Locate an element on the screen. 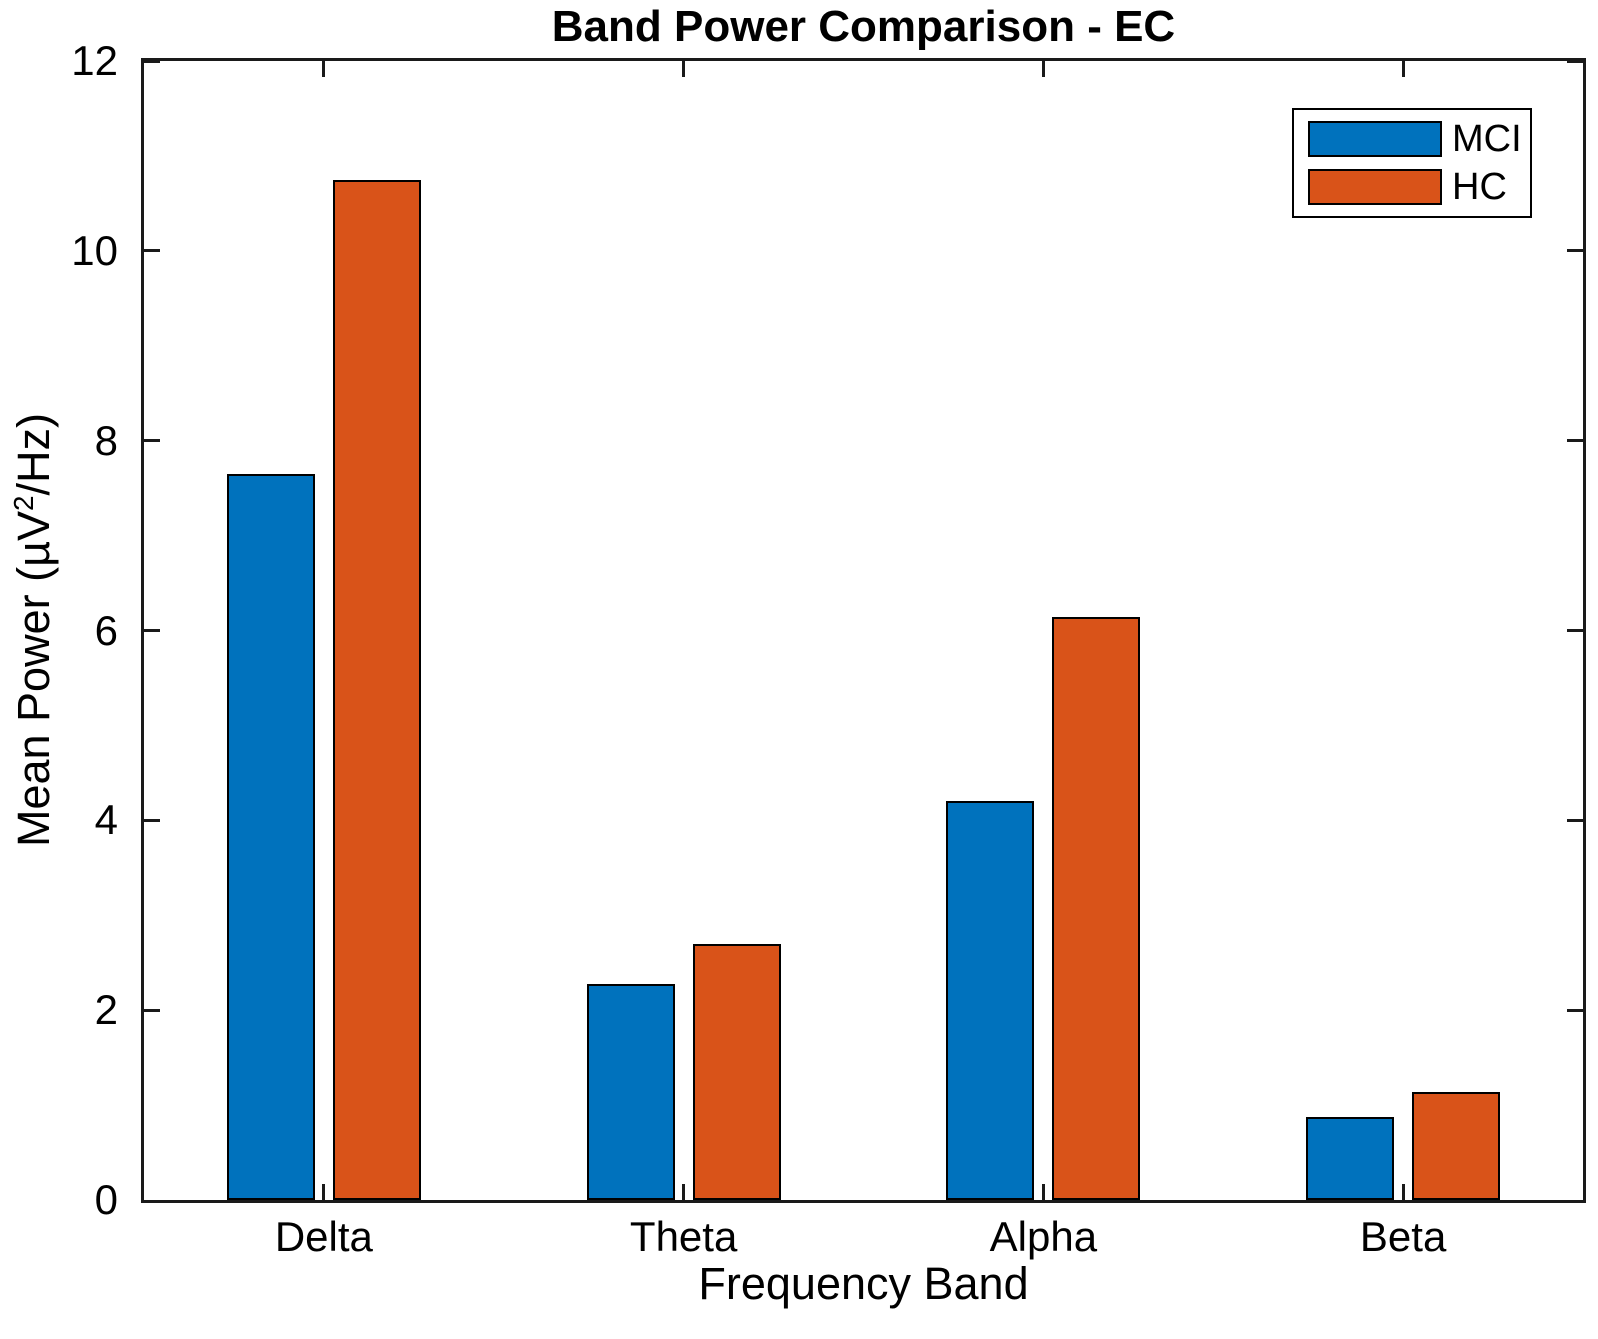 Image resolution: width=1598 pixels, height=1339 pixels. bar-theta-mci is located at coordinates (630, 1091).